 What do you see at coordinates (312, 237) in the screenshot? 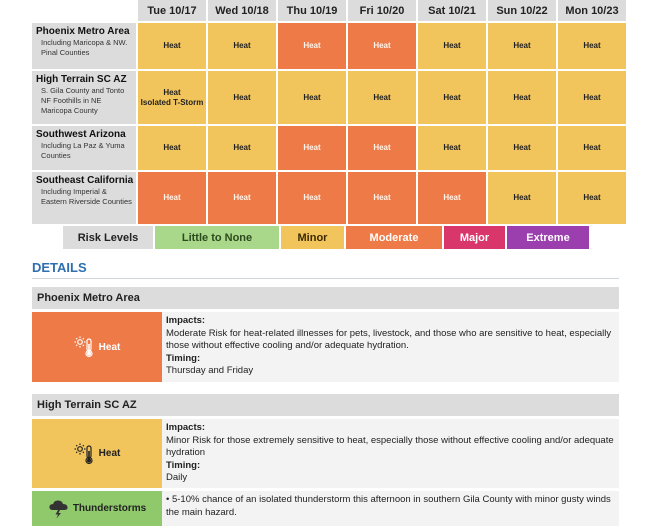
I see `legend-item-minor: Minor` at bounding box center [312, 237].